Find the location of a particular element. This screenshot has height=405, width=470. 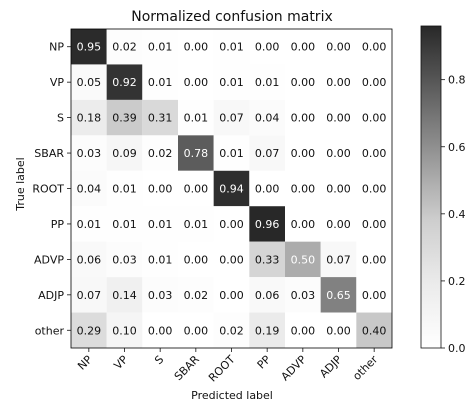

colorbar-scale is located at coordinates (431, 187).